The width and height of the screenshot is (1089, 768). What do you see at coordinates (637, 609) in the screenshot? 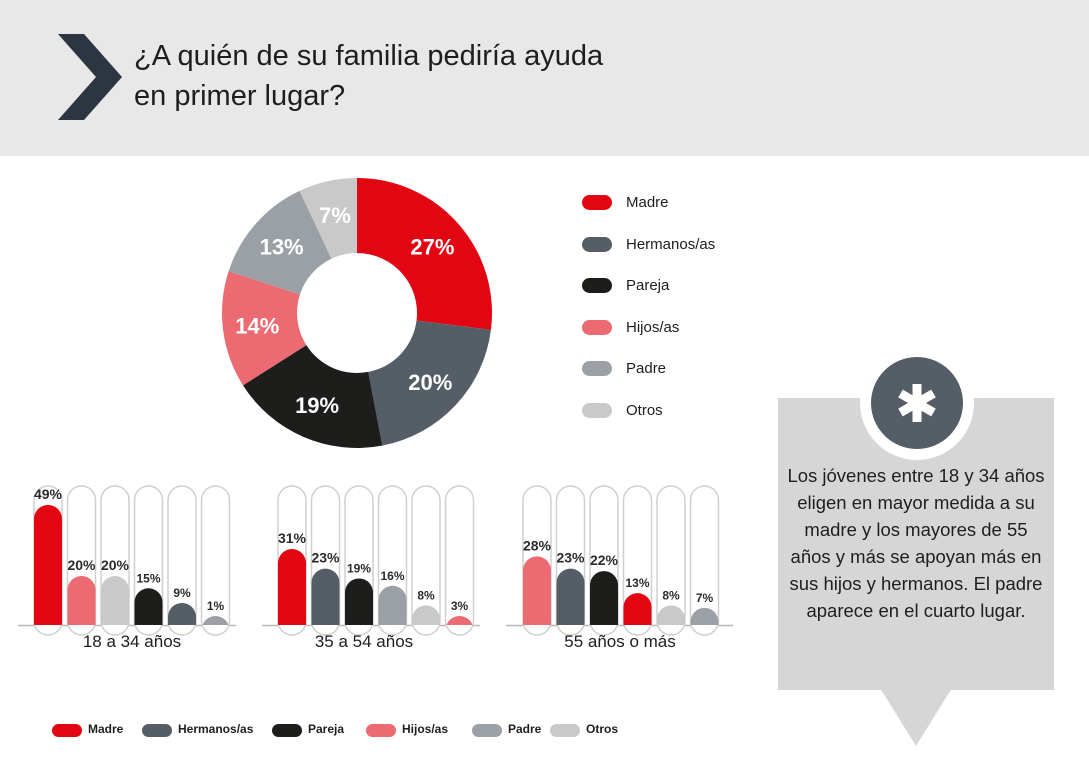
I see `bar-55-a-os-o-m-s-madre` at bounding box center [637, 609].